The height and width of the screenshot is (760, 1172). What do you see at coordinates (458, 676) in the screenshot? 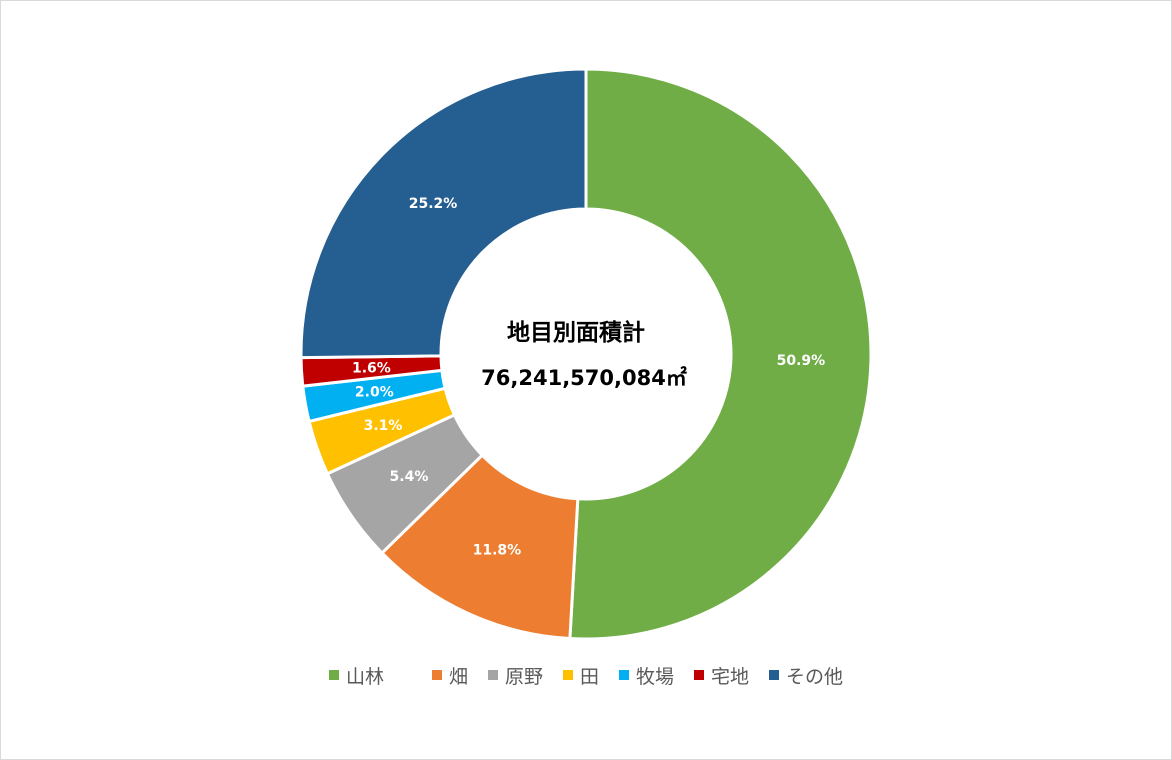
I see `legend-label-1: 畑` at bounding box center [458, 676].